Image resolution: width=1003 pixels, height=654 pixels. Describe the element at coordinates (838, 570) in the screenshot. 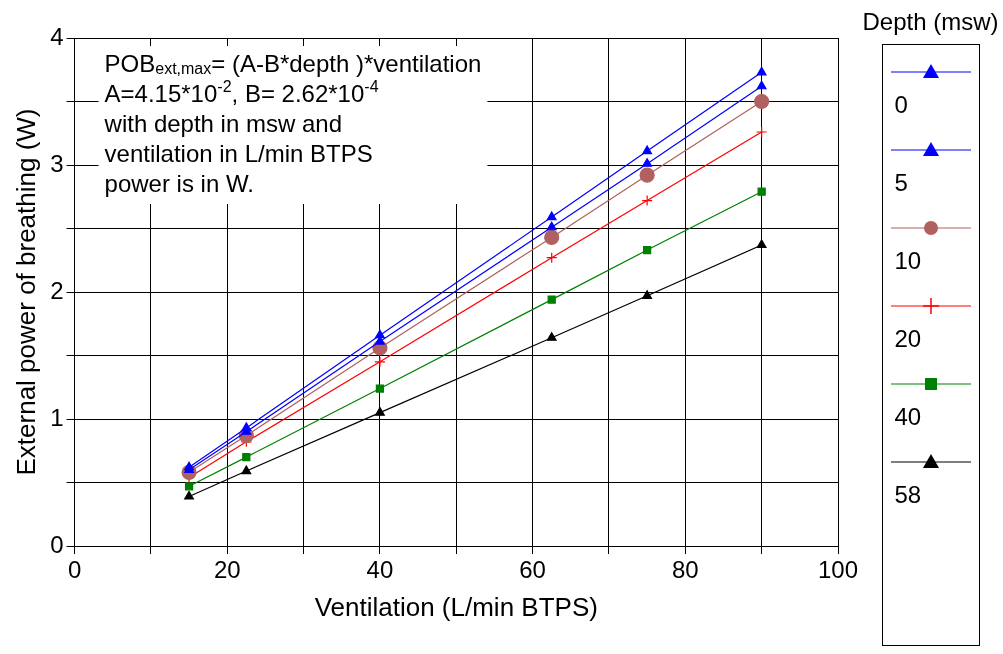

I see `x-tick-label: 100` at that location.